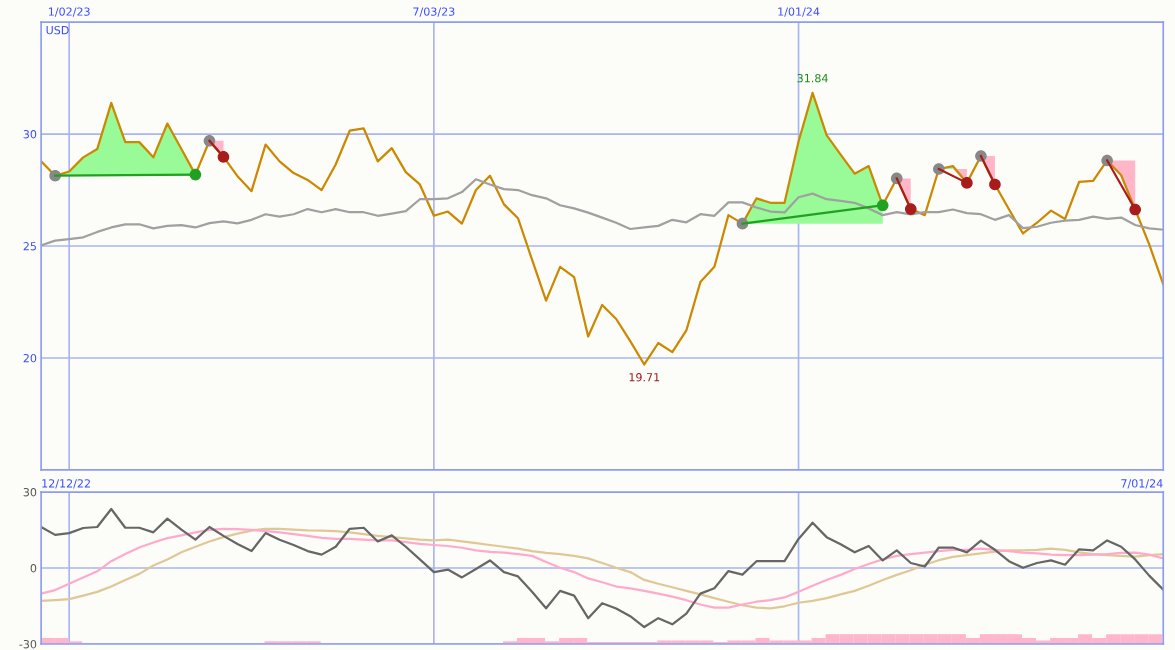 This screenshot has height=650, width=1175. What do you see at coordinates (29, 246) in the screenshot?
I see `y-tick-label: 25` at bounding box center [29, 246].